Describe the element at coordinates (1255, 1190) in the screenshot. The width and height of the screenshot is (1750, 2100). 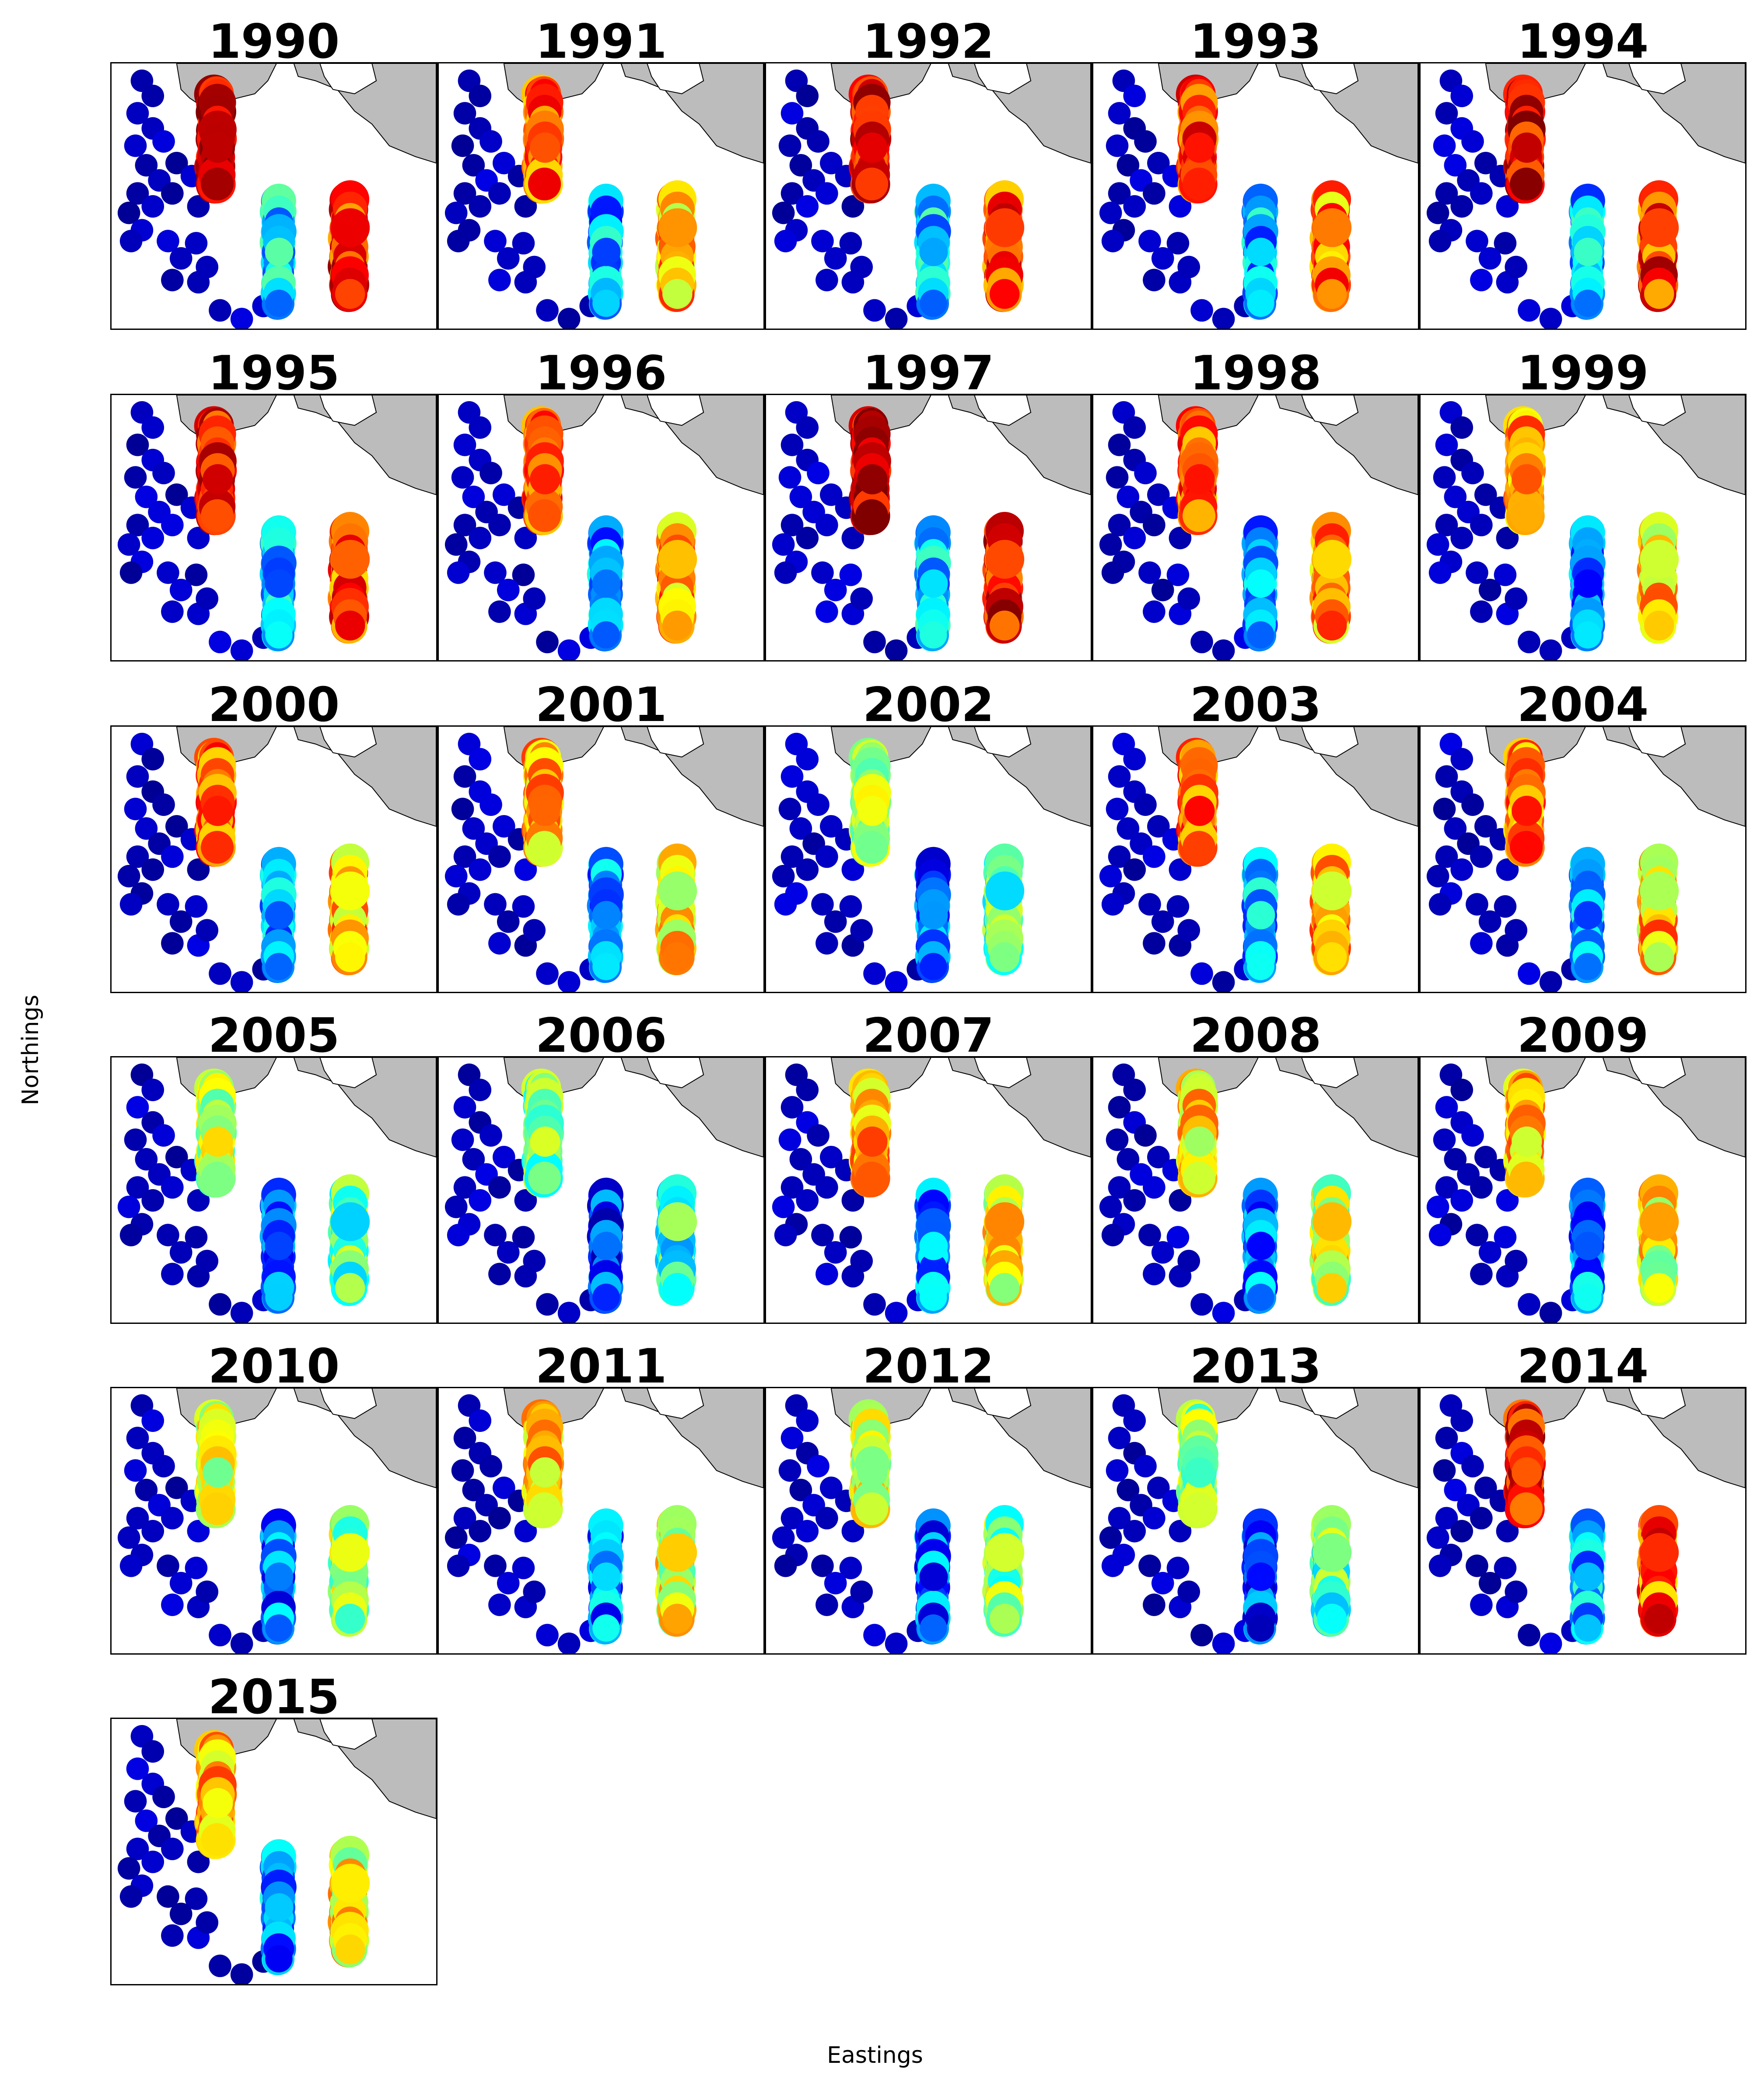
I see `map-panel-2008` at that location.